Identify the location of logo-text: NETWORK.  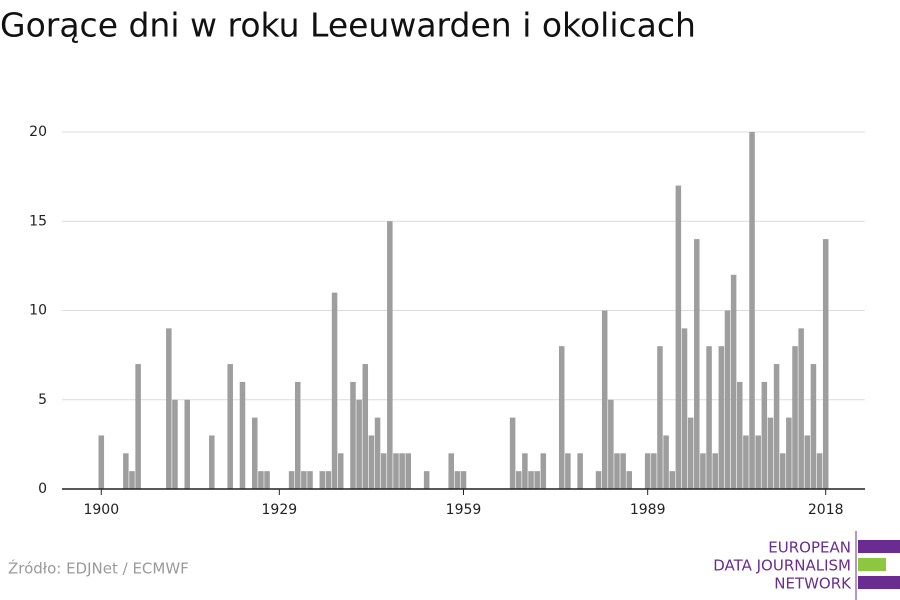
(813, 584).